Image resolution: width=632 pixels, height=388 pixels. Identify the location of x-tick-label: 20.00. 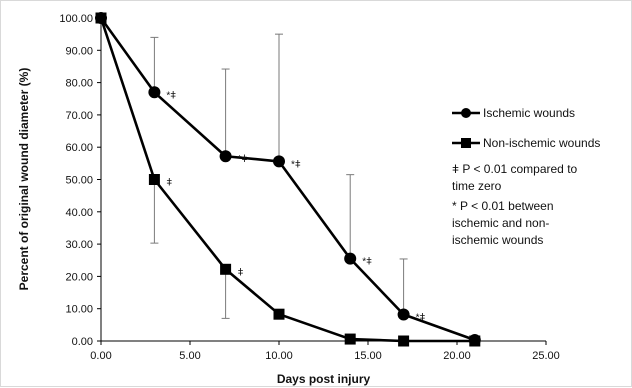
(457, 356).